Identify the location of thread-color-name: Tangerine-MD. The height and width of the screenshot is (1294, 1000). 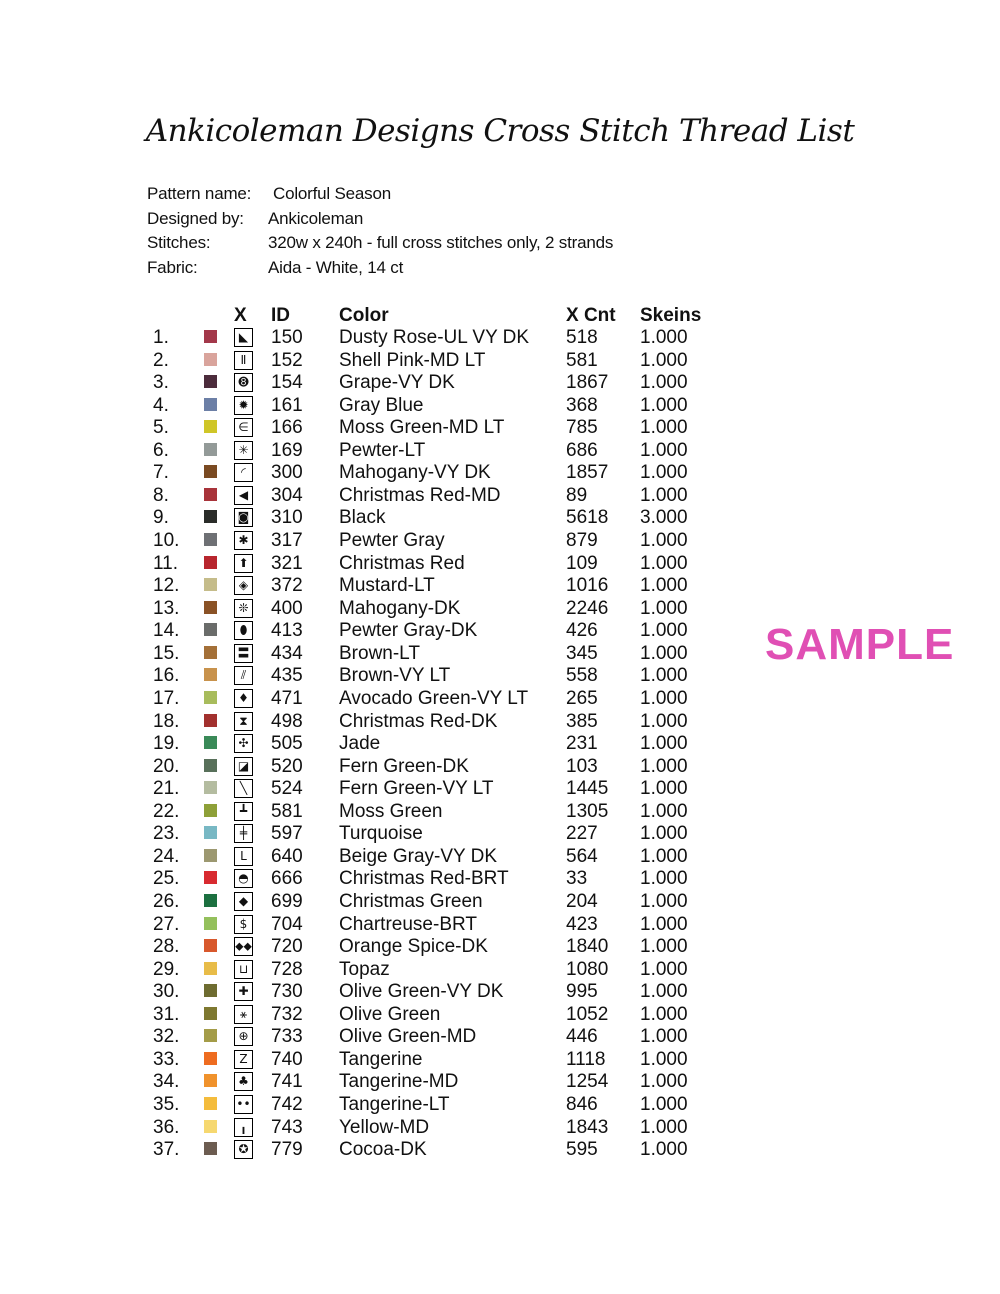
(399, 1082).